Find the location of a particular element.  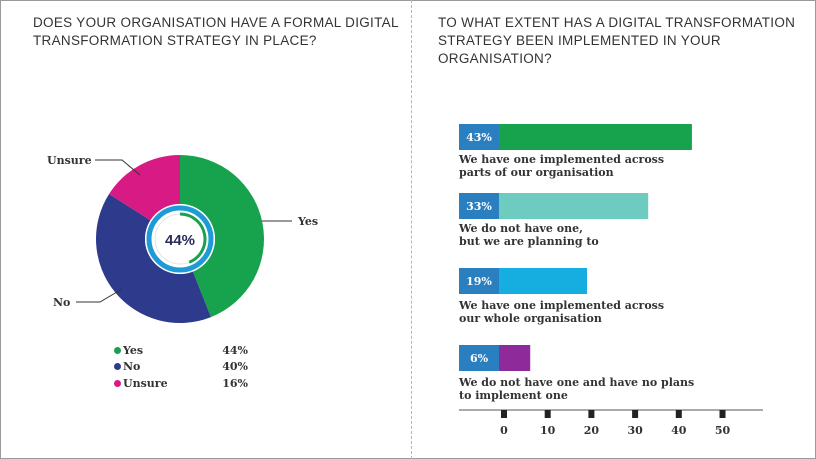

leader-line-unsure is located at coordinates (118, 167).